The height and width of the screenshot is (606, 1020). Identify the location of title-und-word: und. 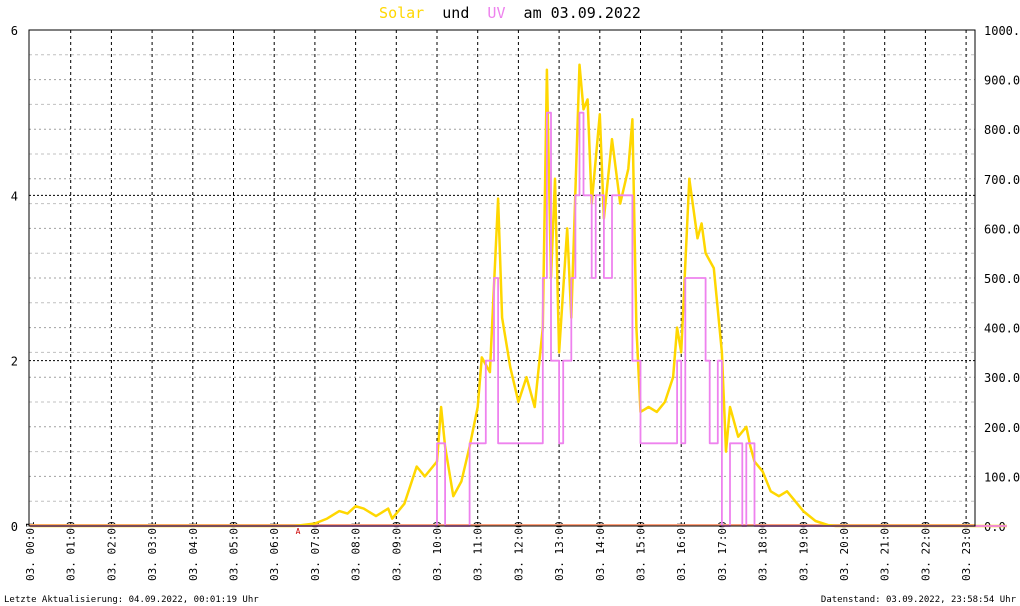
(455, 13).